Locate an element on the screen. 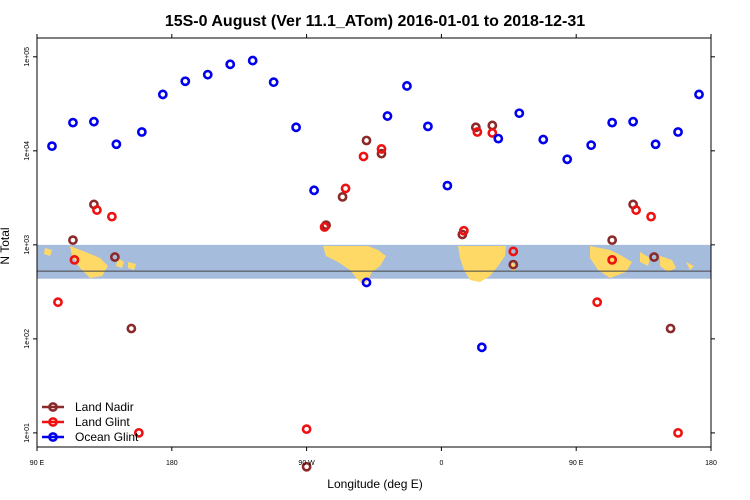 This screenshot has height=500, width=750. x-tick-label: 0 is located at coordinates (441, 463).